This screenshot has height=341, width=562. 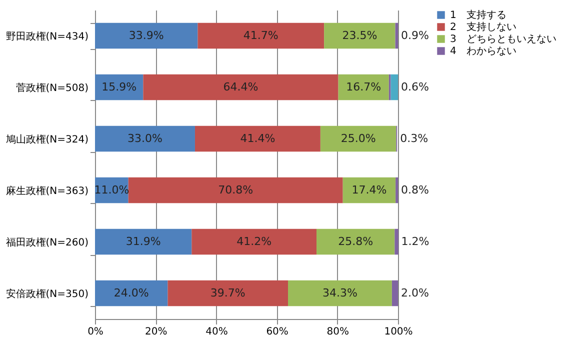 What do you see at coordinates (414, 138) in the screenshot?
I see `data-label: 0.3%` at bounding box center [414, 138].